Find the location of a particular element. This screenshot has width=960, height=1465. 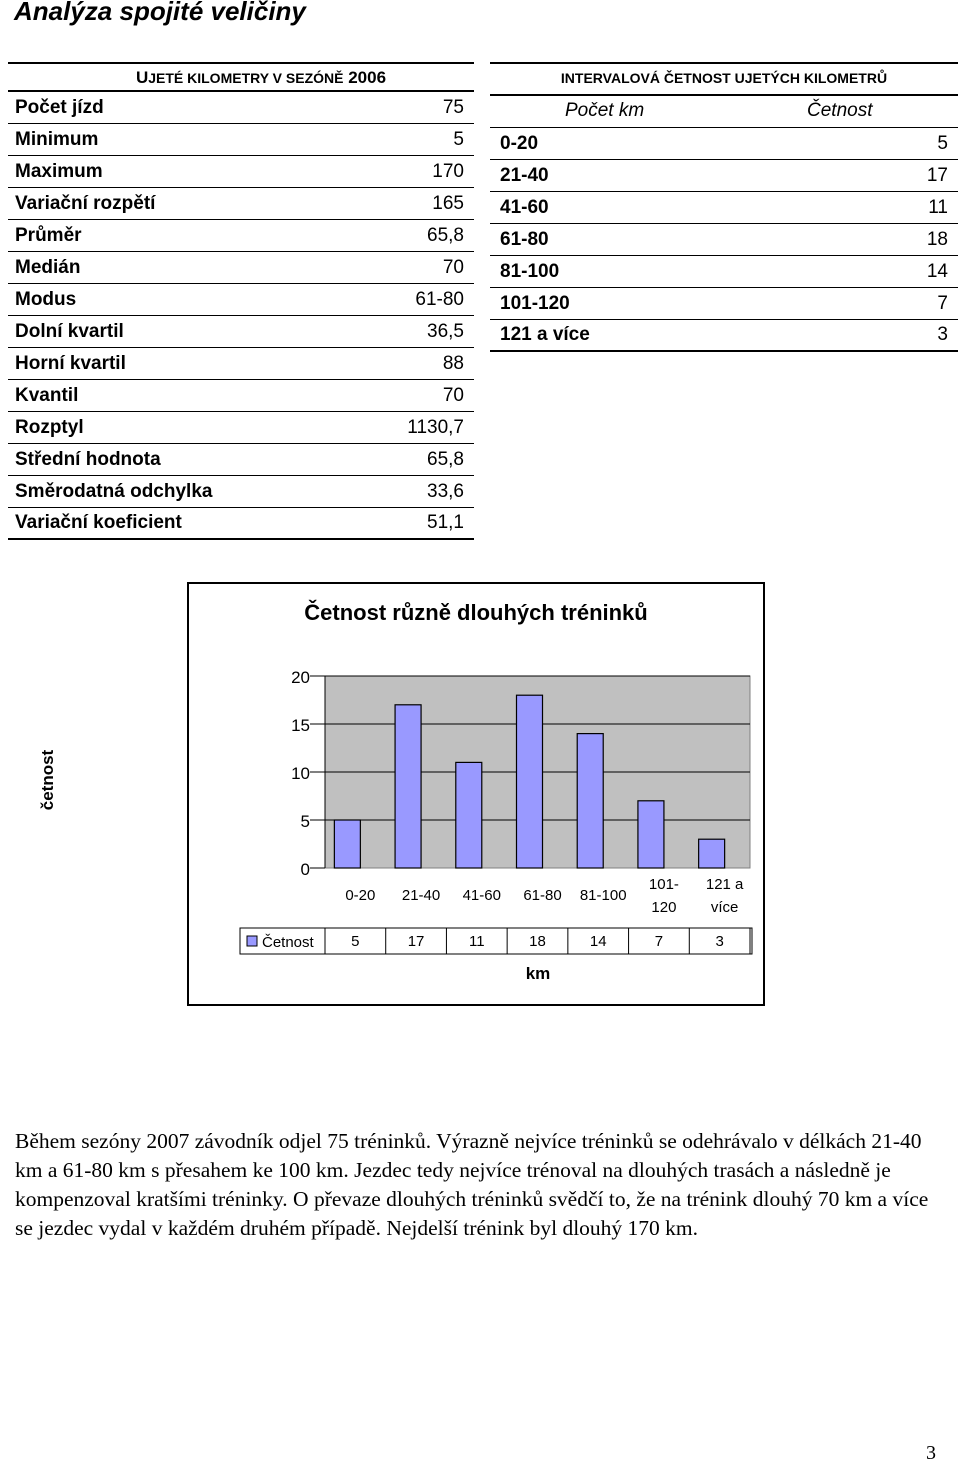

x-tick-label: více is located at coordinates (725, 907).